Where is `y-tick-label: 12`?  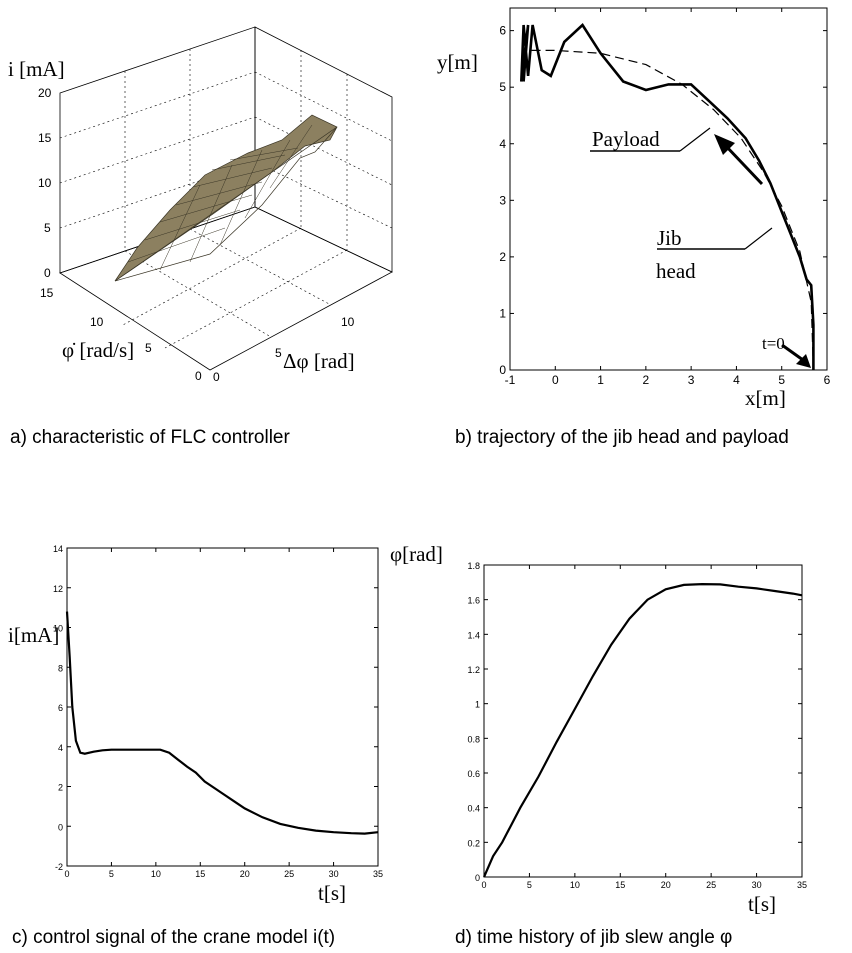 y-tick-label: 12 is located at coordinates (58, 589).